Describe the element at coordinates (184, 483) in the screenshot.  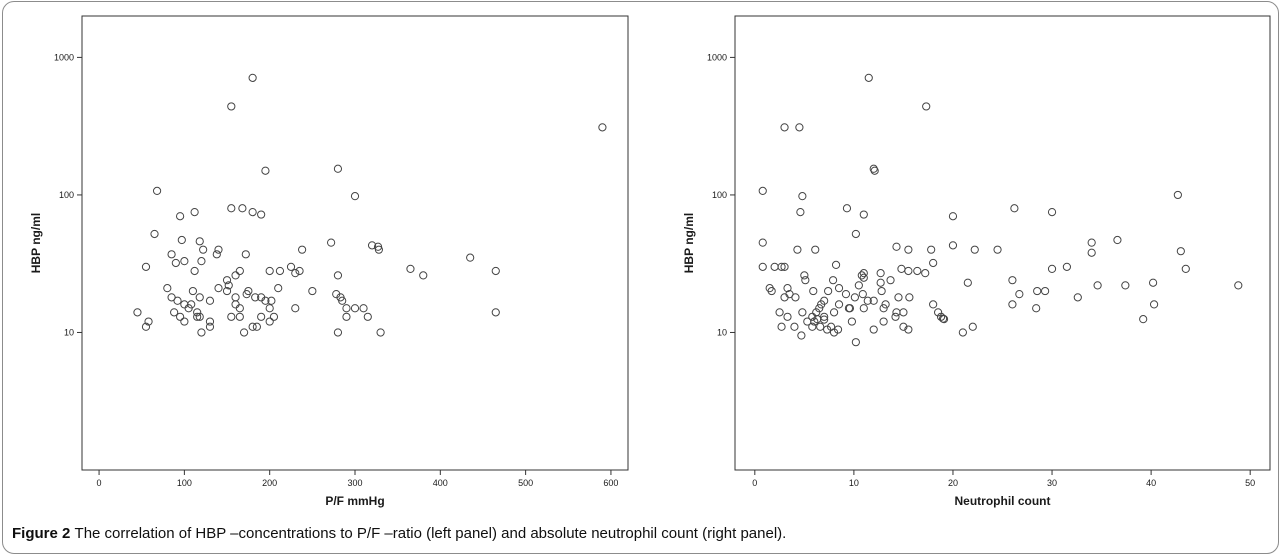
I see `x-tick-label: 100` at that location.